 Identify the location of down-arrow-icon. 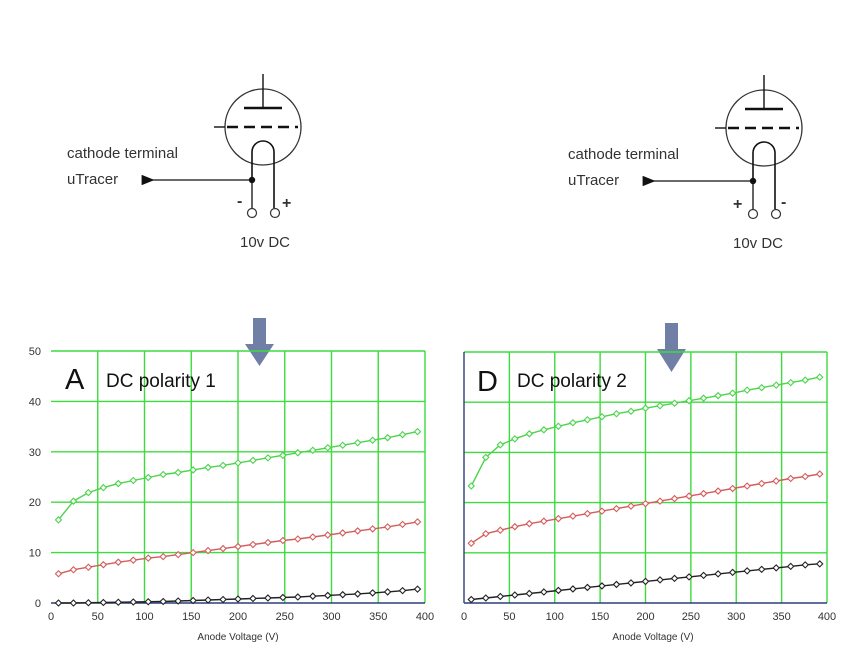
(671, 347).